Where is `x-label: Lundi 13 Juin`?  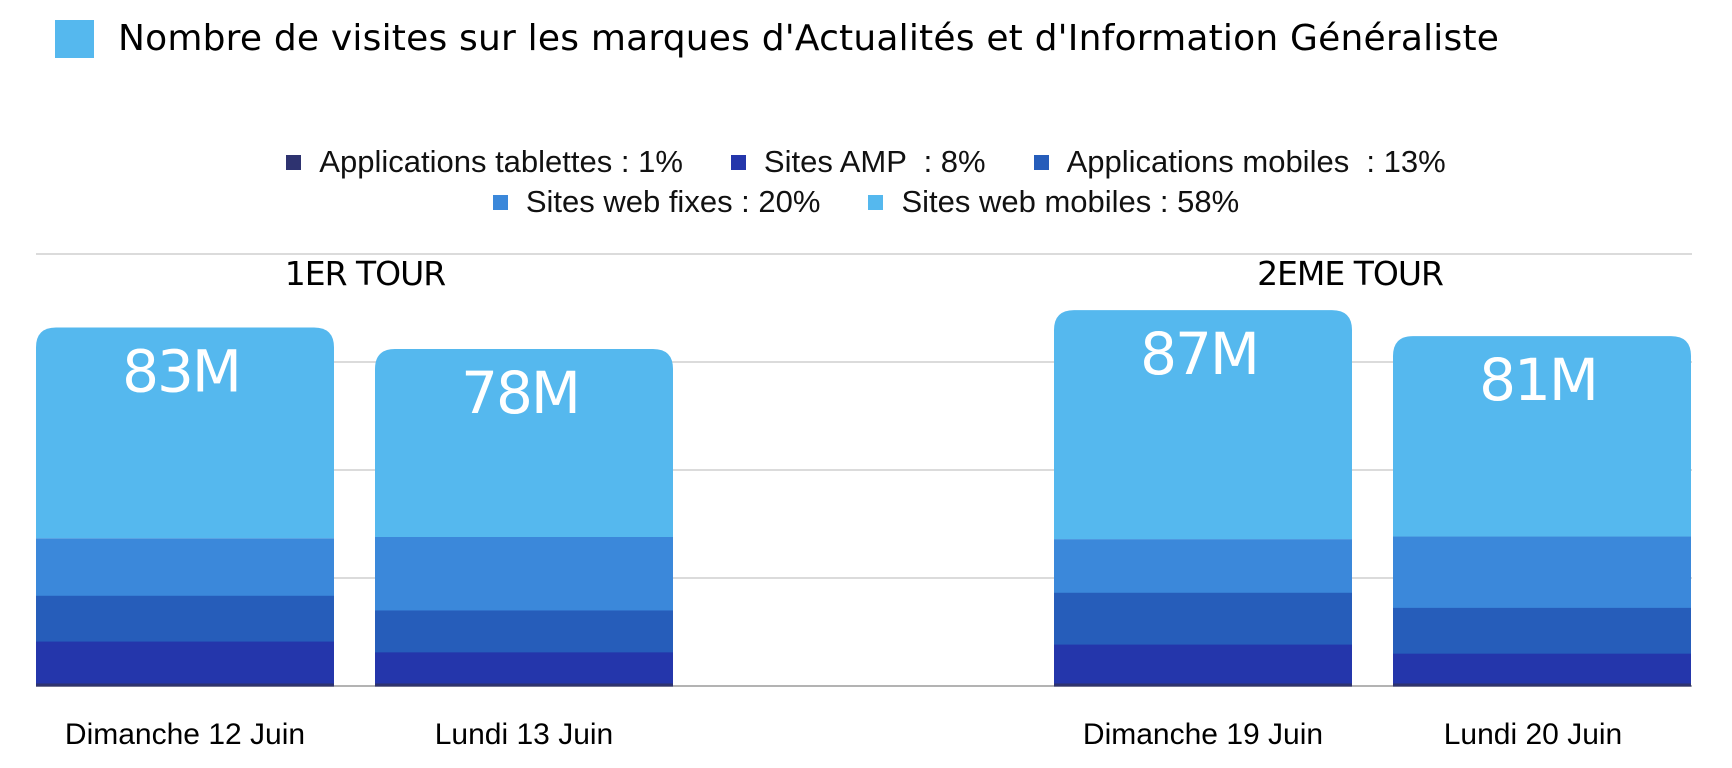 x-label: Lundi 13 Juin is located at coordinates (524, 734).